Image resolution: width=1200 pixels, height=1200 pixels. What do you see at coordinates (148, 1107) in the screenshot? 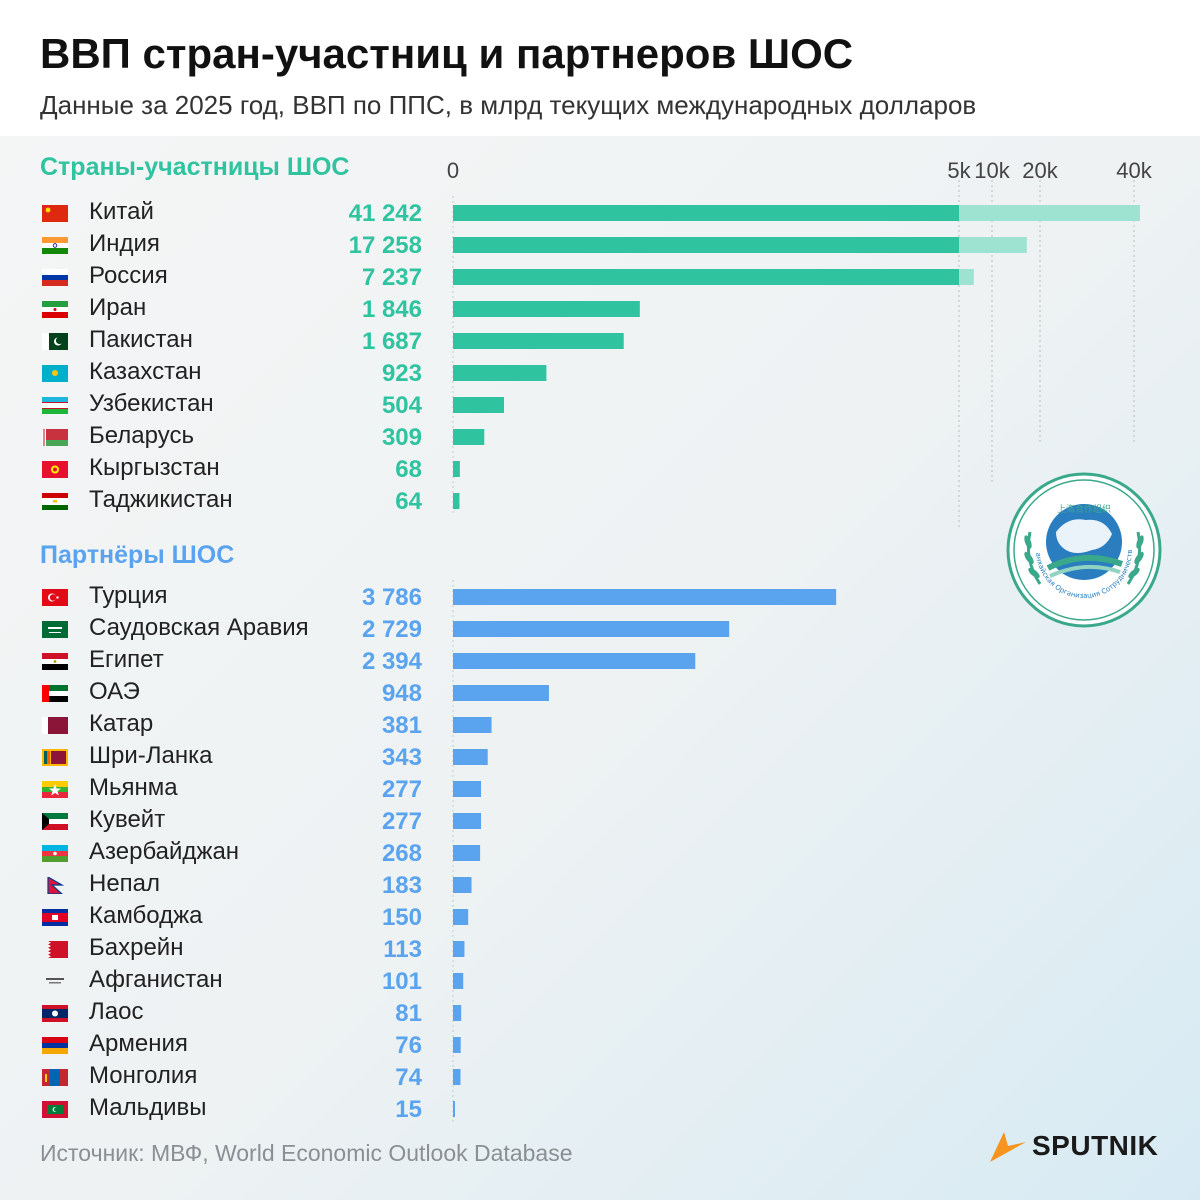
I see `country-label: Мальдивы` at bounding box center [148, 1107].